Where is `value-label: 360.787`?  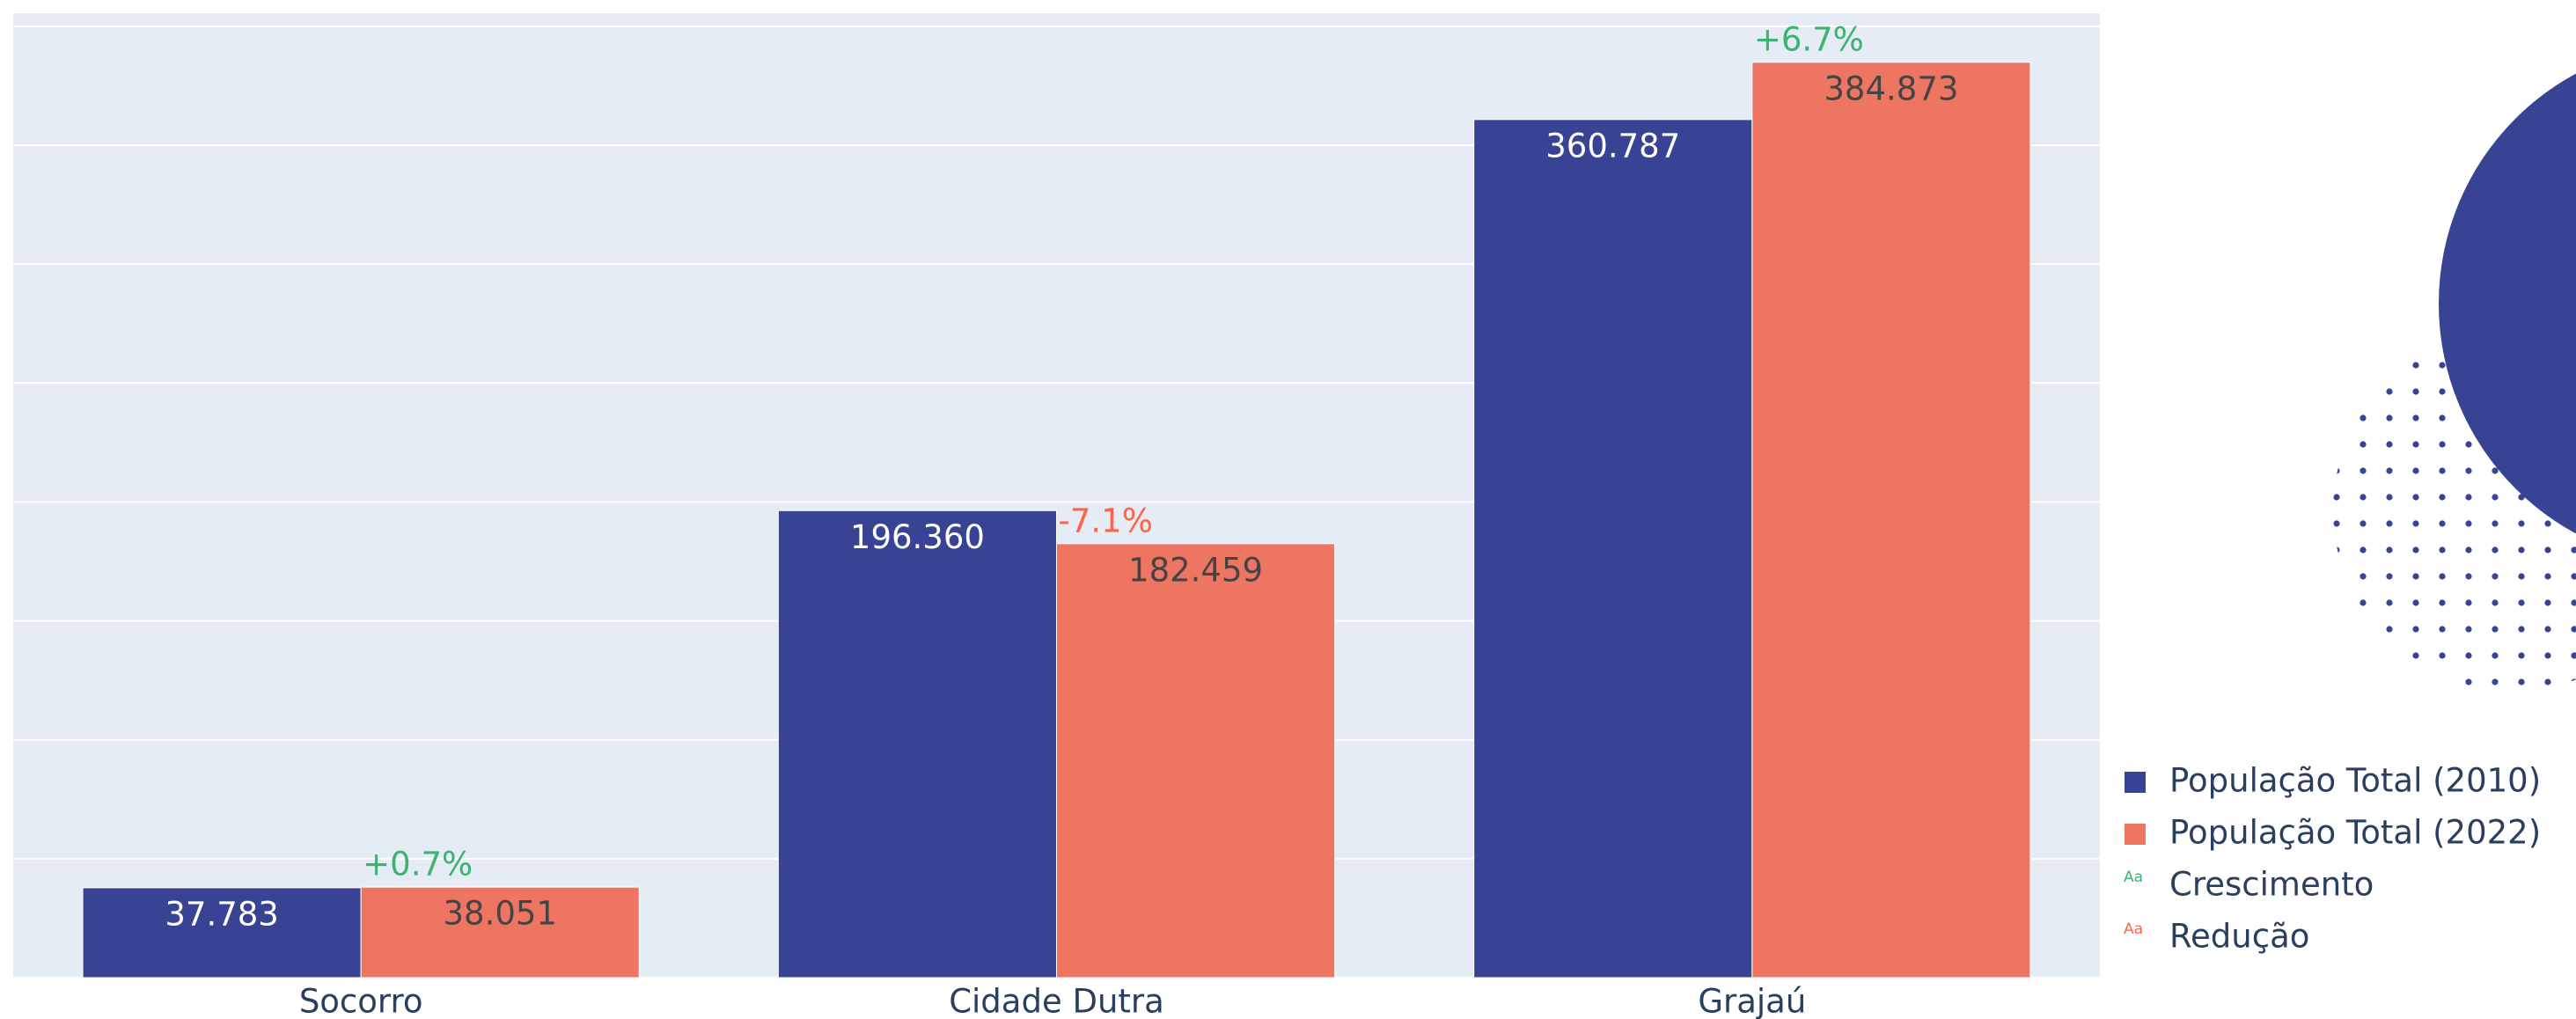 value-label: 360.787 is located at coordinates (1612, 146).